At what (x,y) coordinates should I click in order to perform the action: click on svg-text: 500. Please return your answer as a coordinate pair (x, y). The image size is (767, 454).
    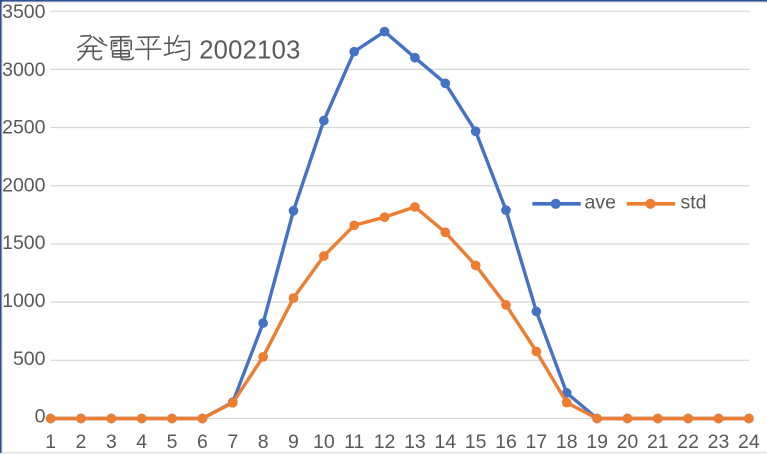
    Looking at the image, I should click on (29, 359).